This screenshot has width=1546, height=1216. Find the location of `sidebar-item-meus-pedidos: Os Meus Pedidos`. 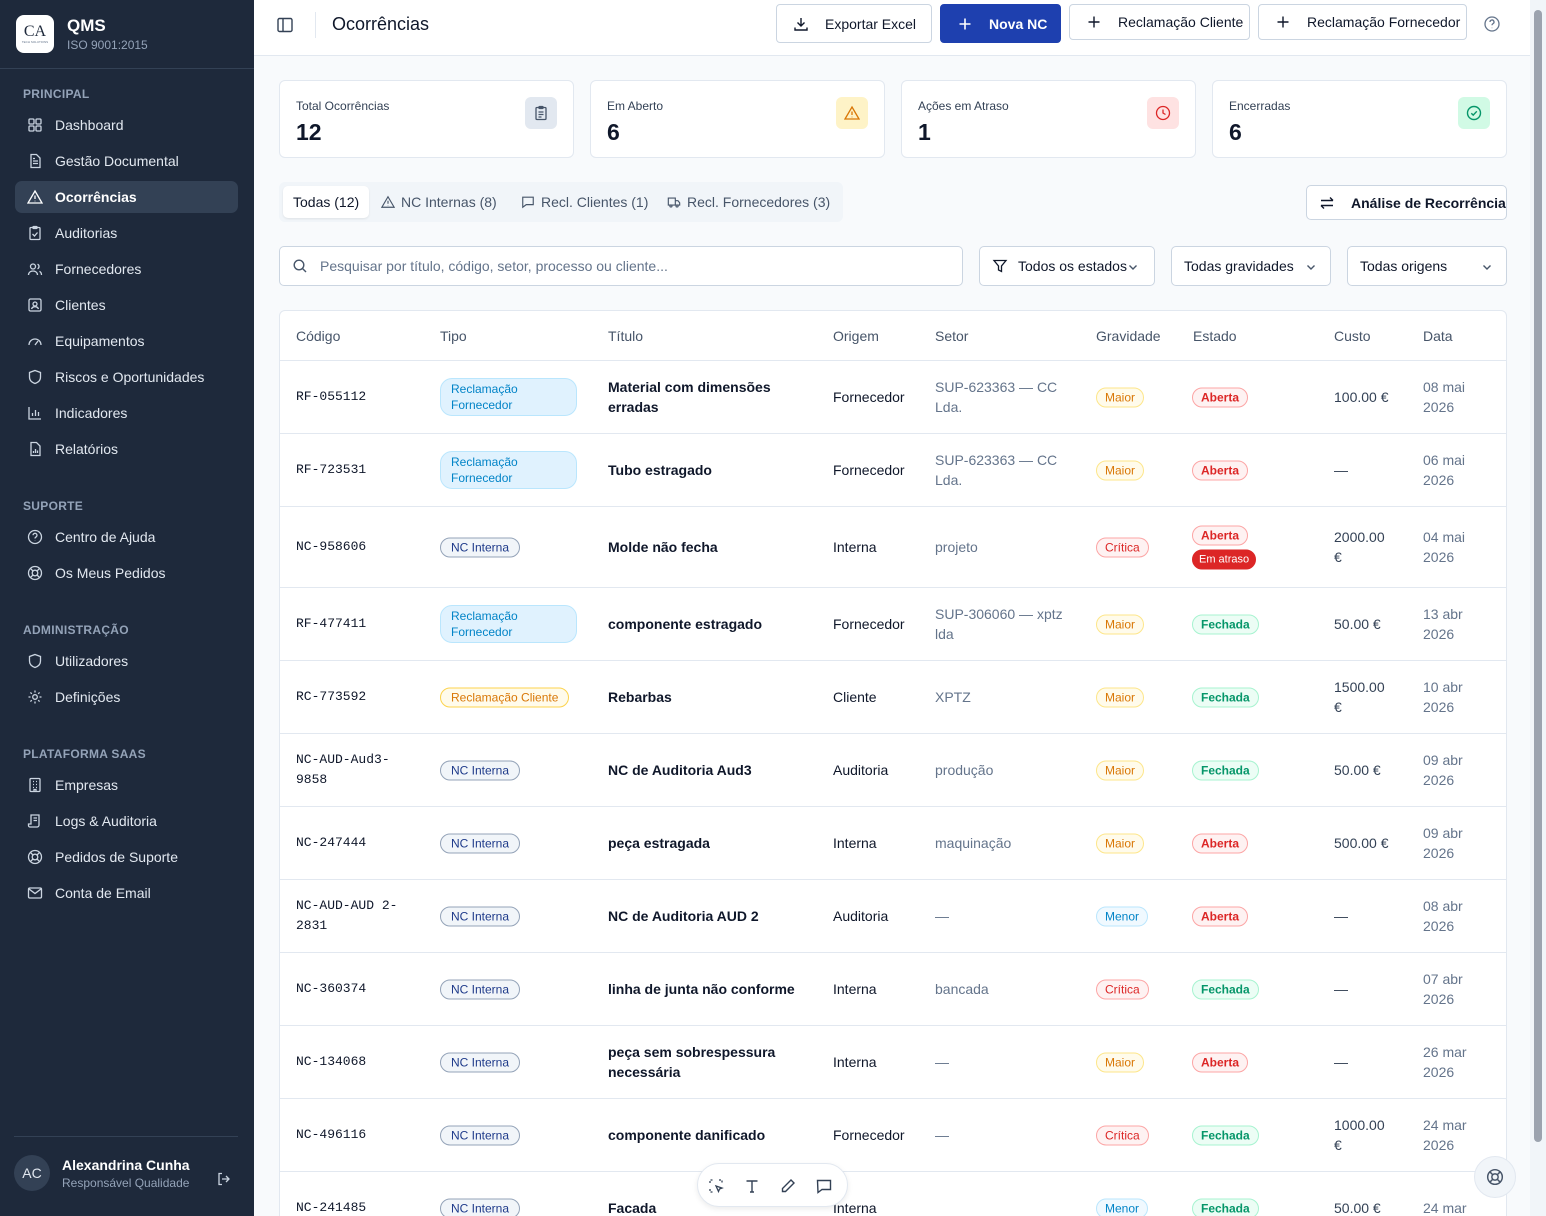

sidebar-item-meus-pedidos: Os Meus Pedidos is located at coordinates (126, 573).